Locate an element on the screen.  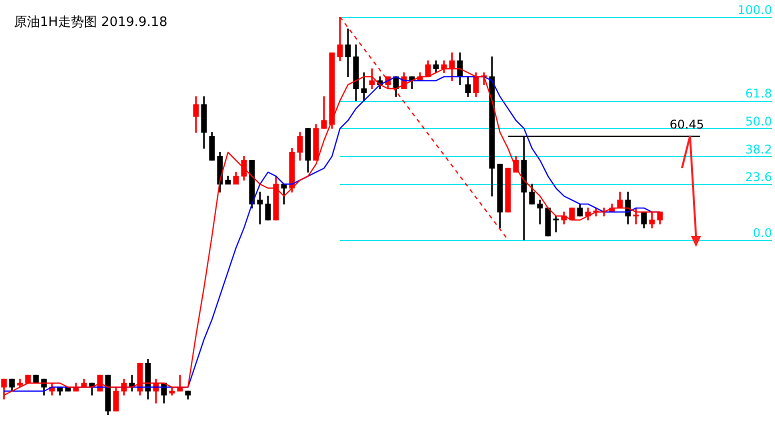
annotation: 61.8 is located at coordinates (758, 93).